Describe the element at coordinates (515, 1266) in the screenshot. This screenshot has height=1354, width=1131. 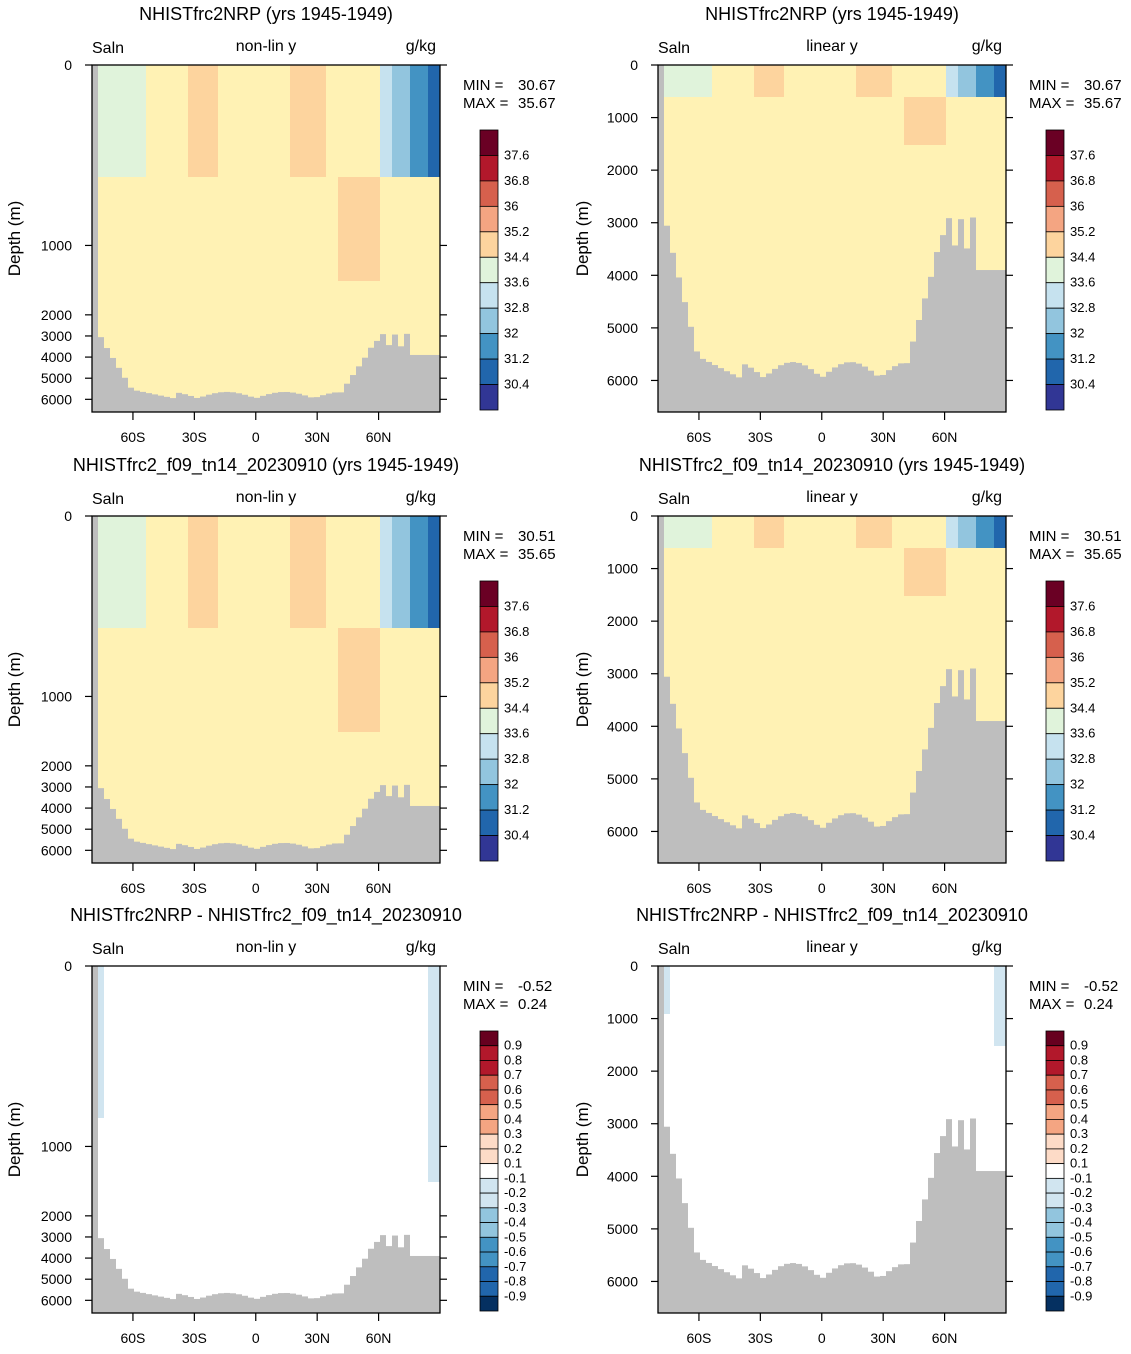
I see `colorbar-label: -0.7` at that location.